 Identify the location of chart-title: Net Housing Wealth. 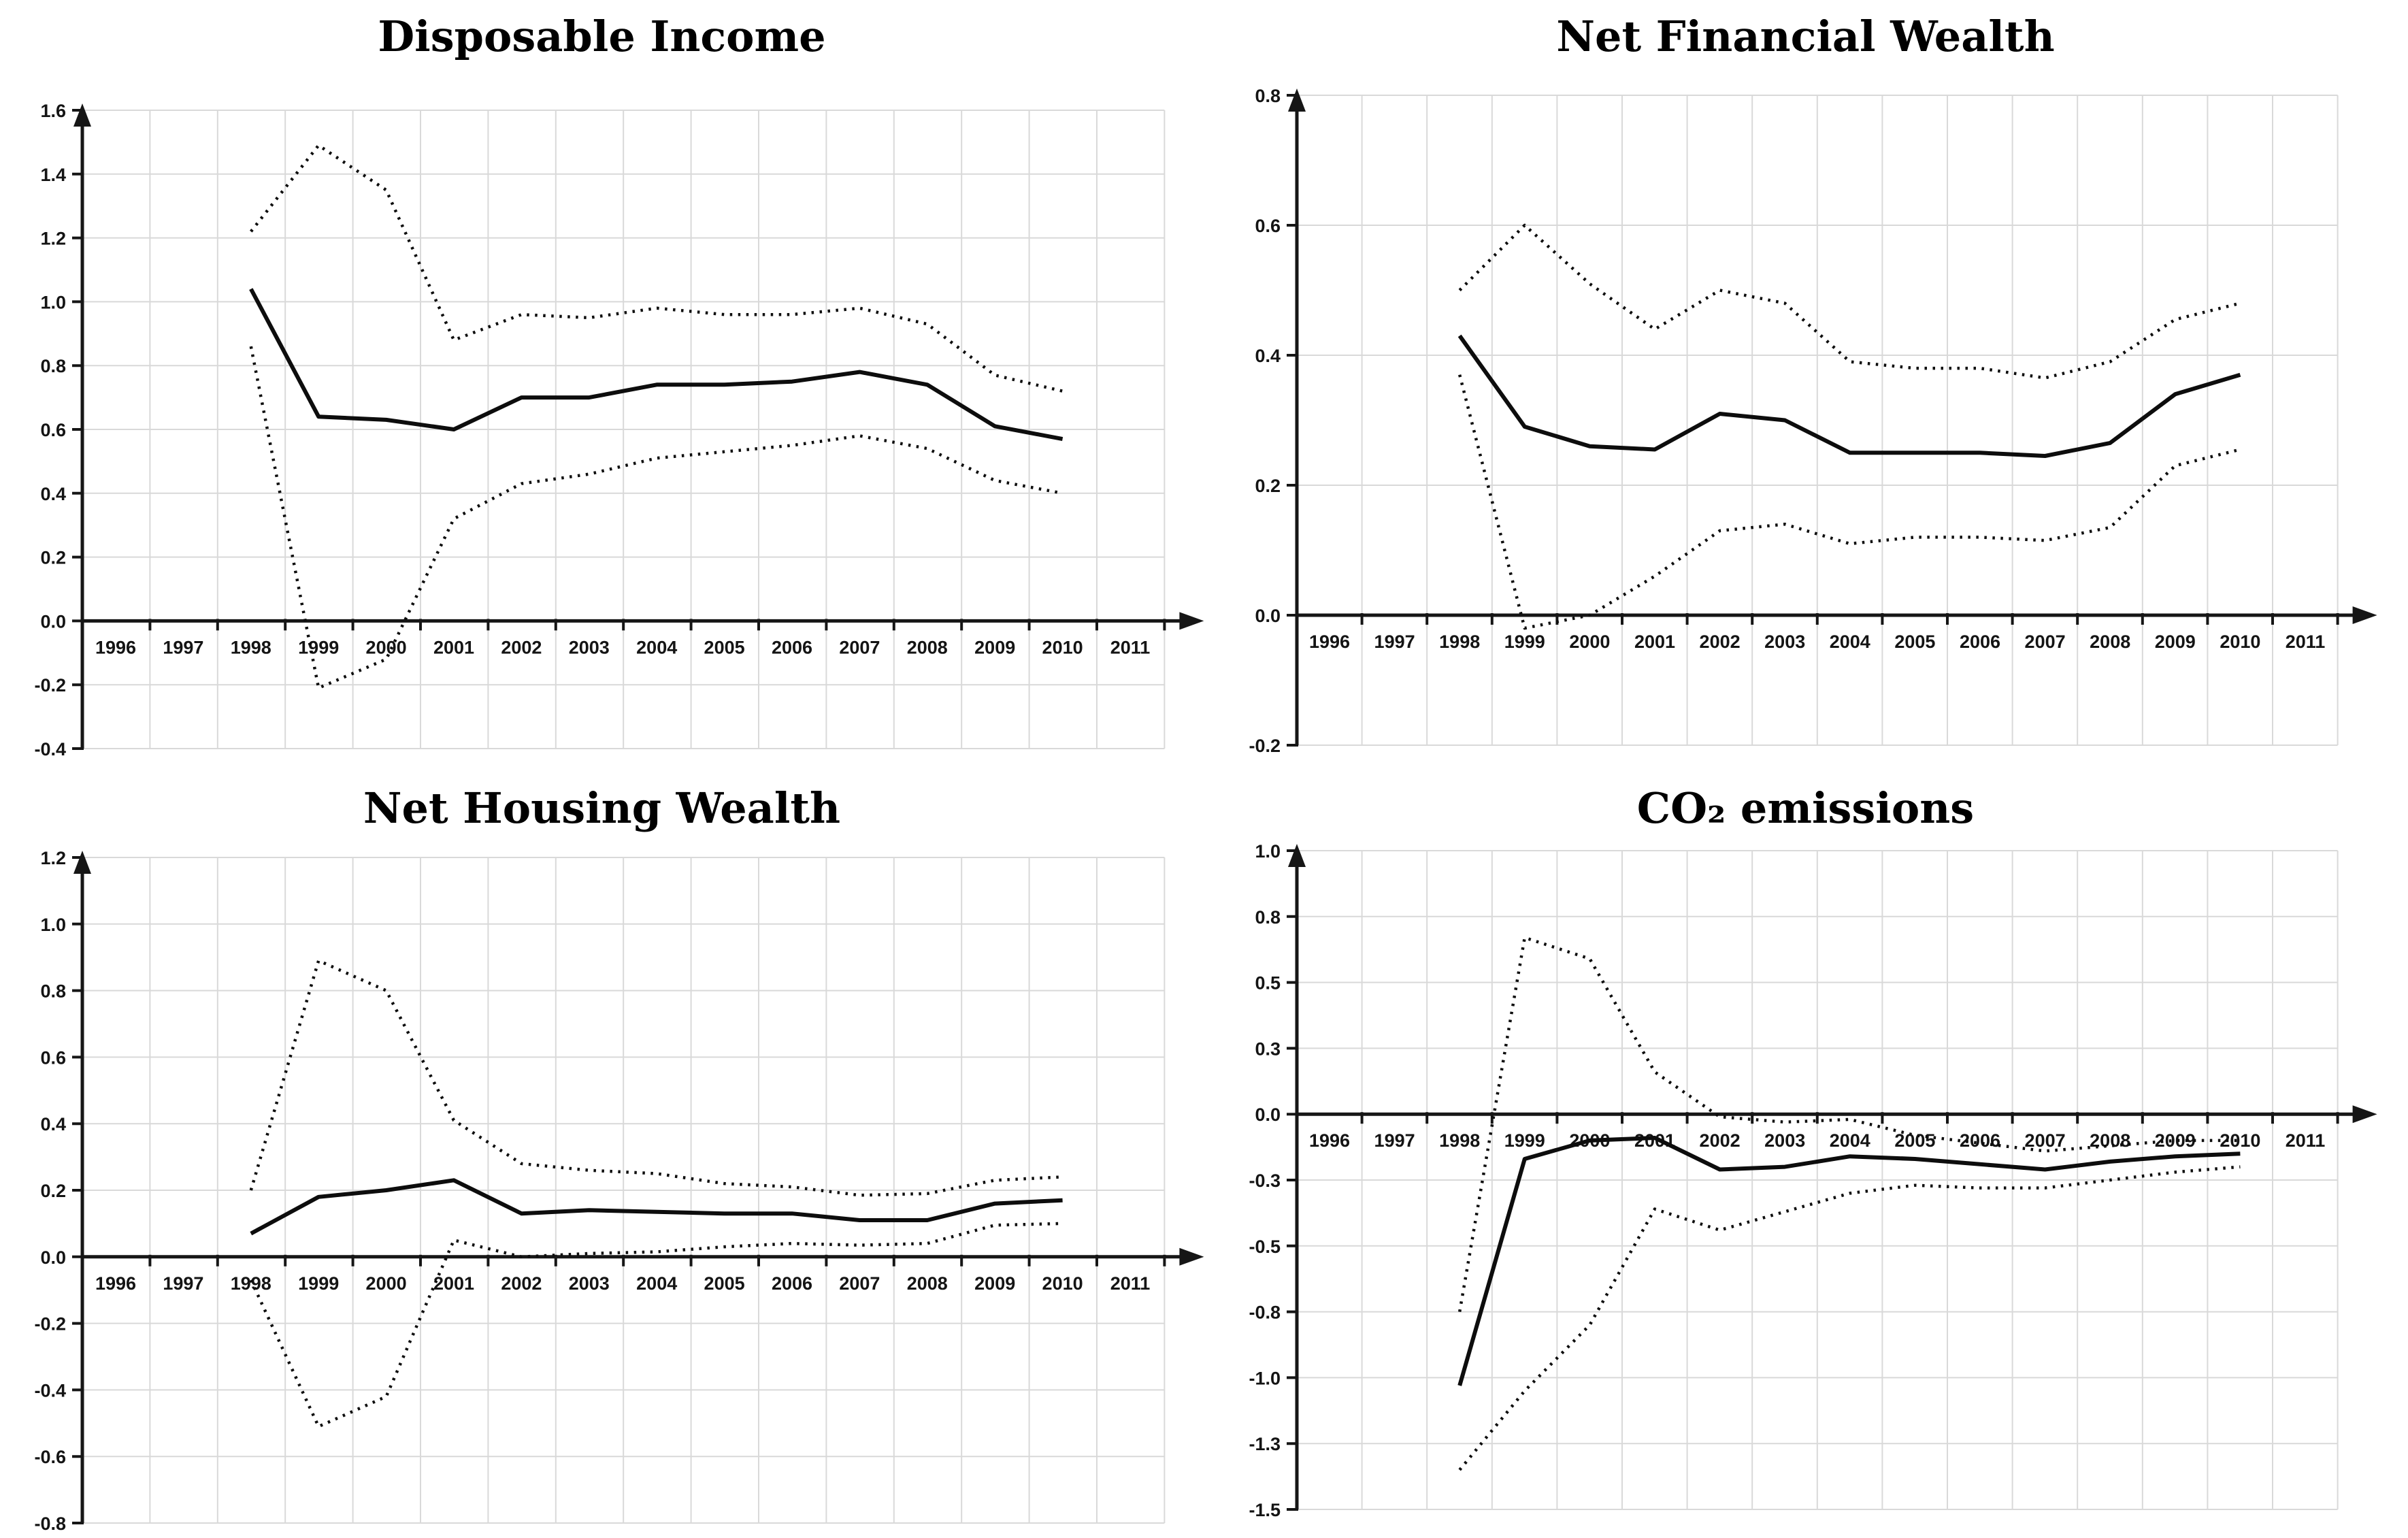
(602, 808).